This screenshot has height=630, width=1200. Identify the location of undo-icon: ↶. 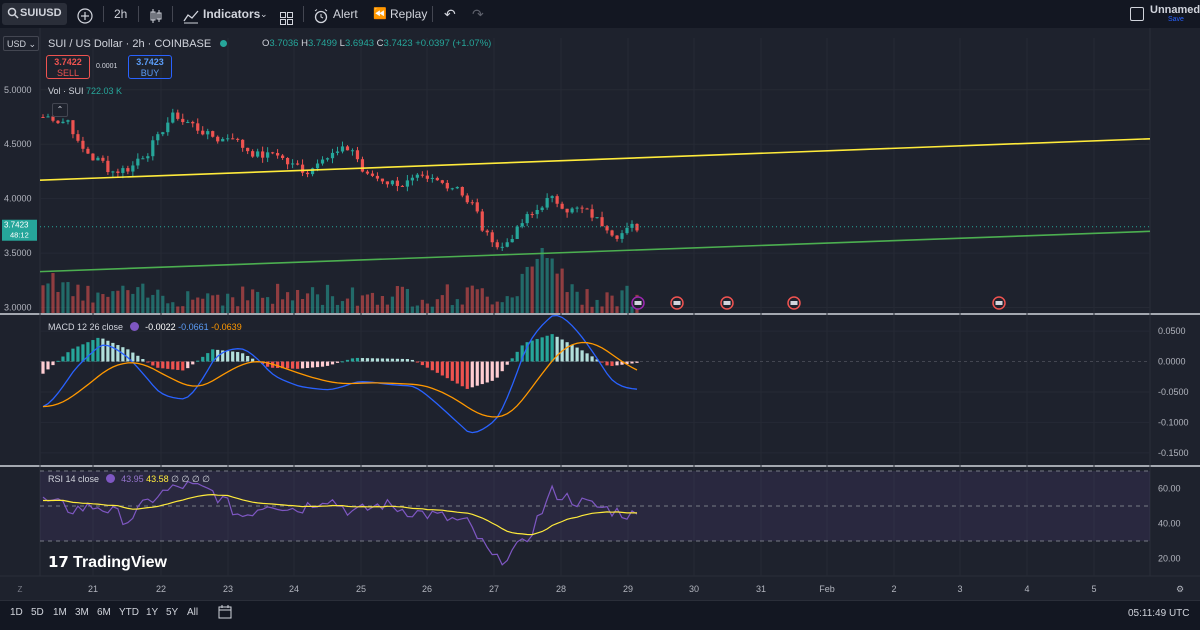
(450, 14).